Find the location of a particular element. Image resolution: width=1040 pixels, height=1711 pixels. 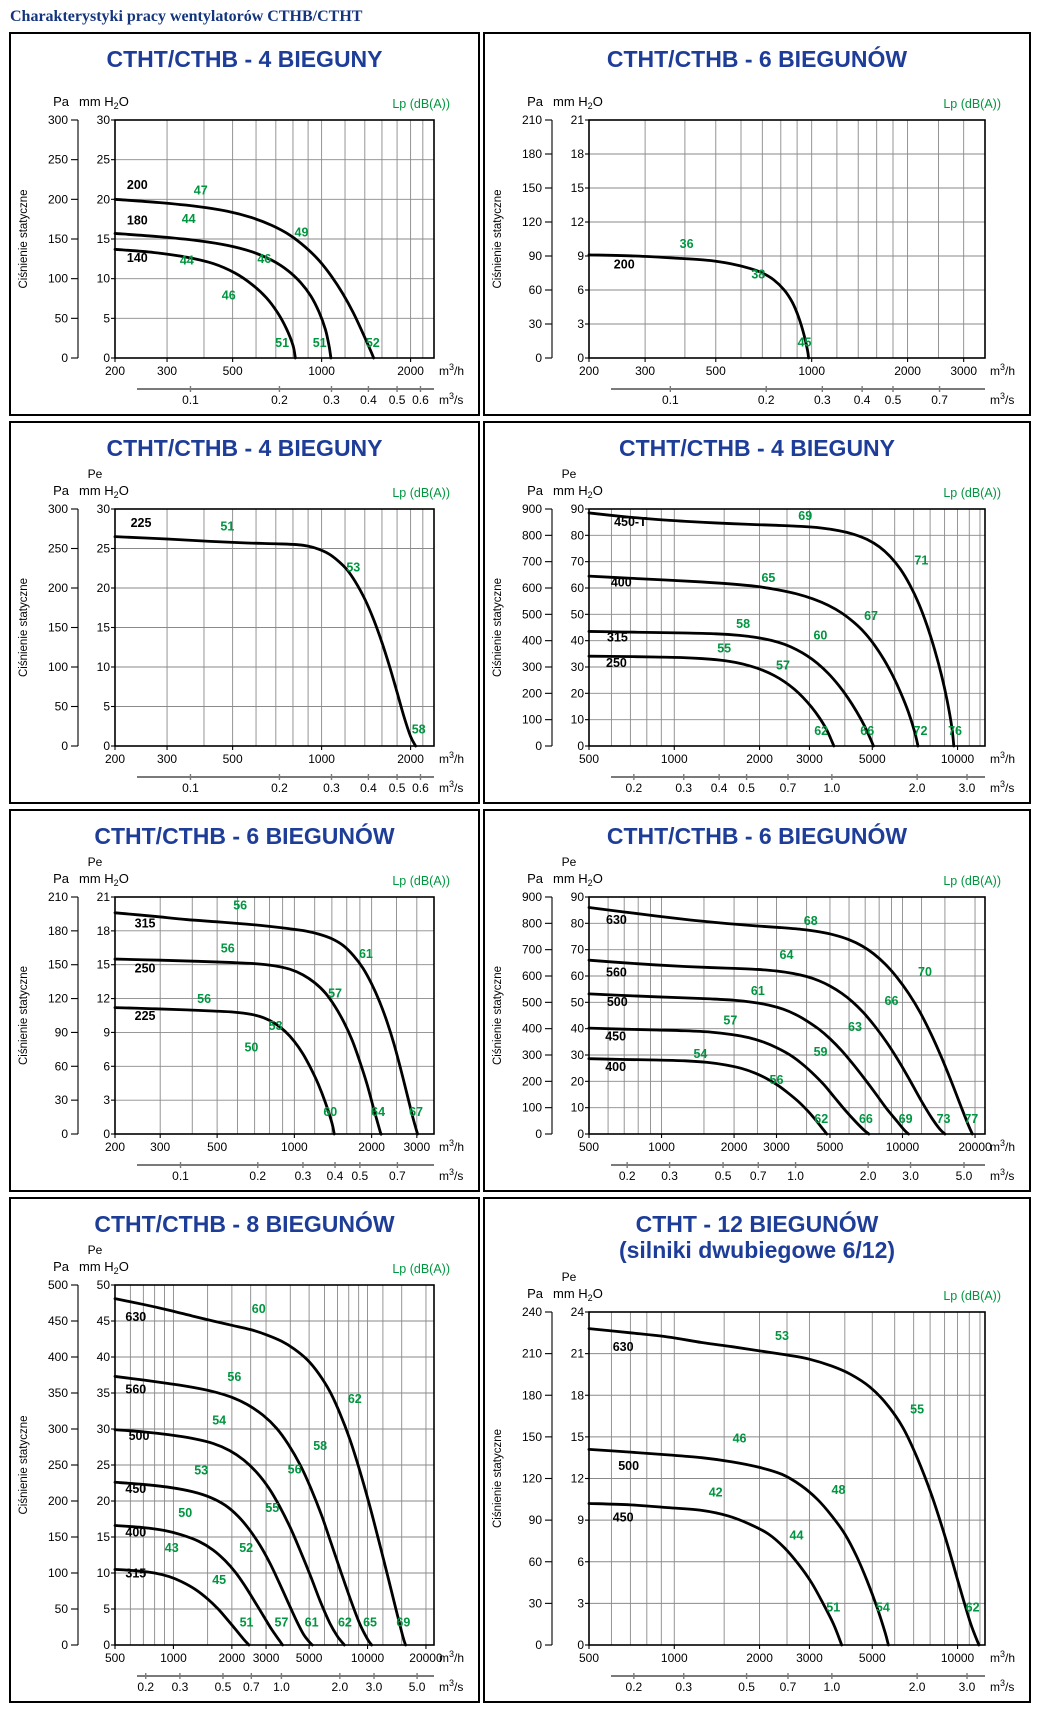

svg-text: 45 is located at coordinates (219, 1580).